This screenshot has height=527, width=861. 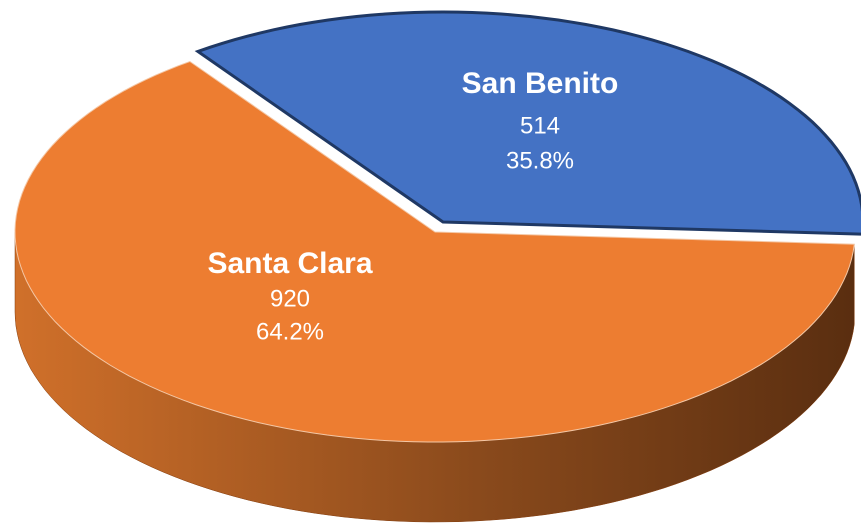 What do you see at coordinates (290, 331) in the screenshot?
I see `percent-label: 64.2%` at bounding box center [290, 331].